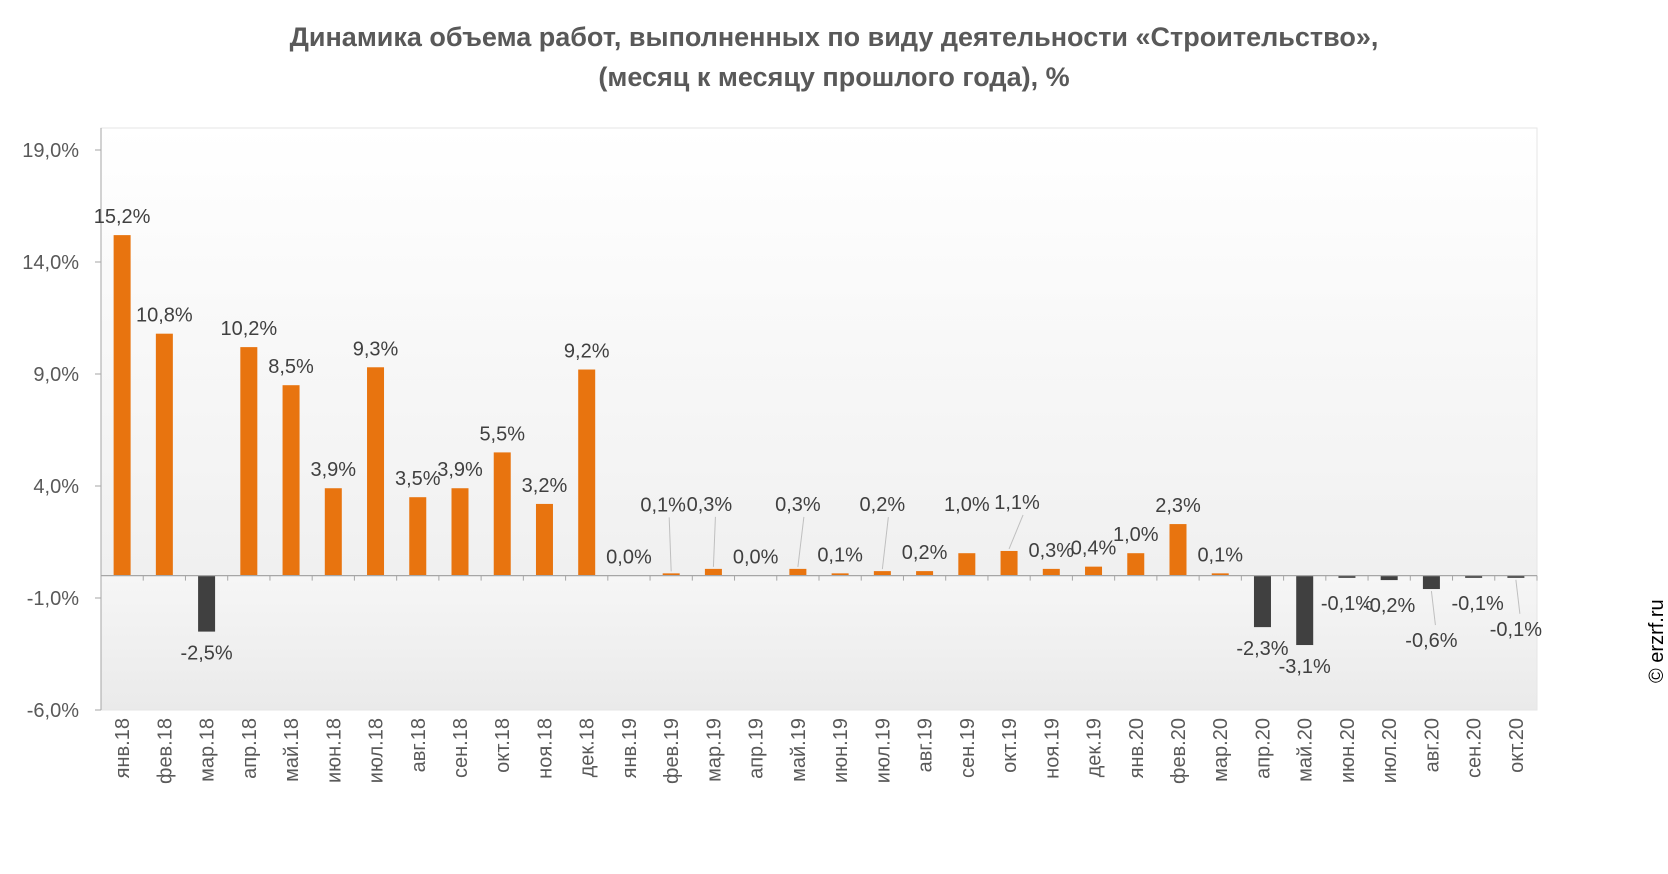 The height and width of the screenshot is (874, 1668). I want to click on x-tick-label: янв.19, so click(630, 748).